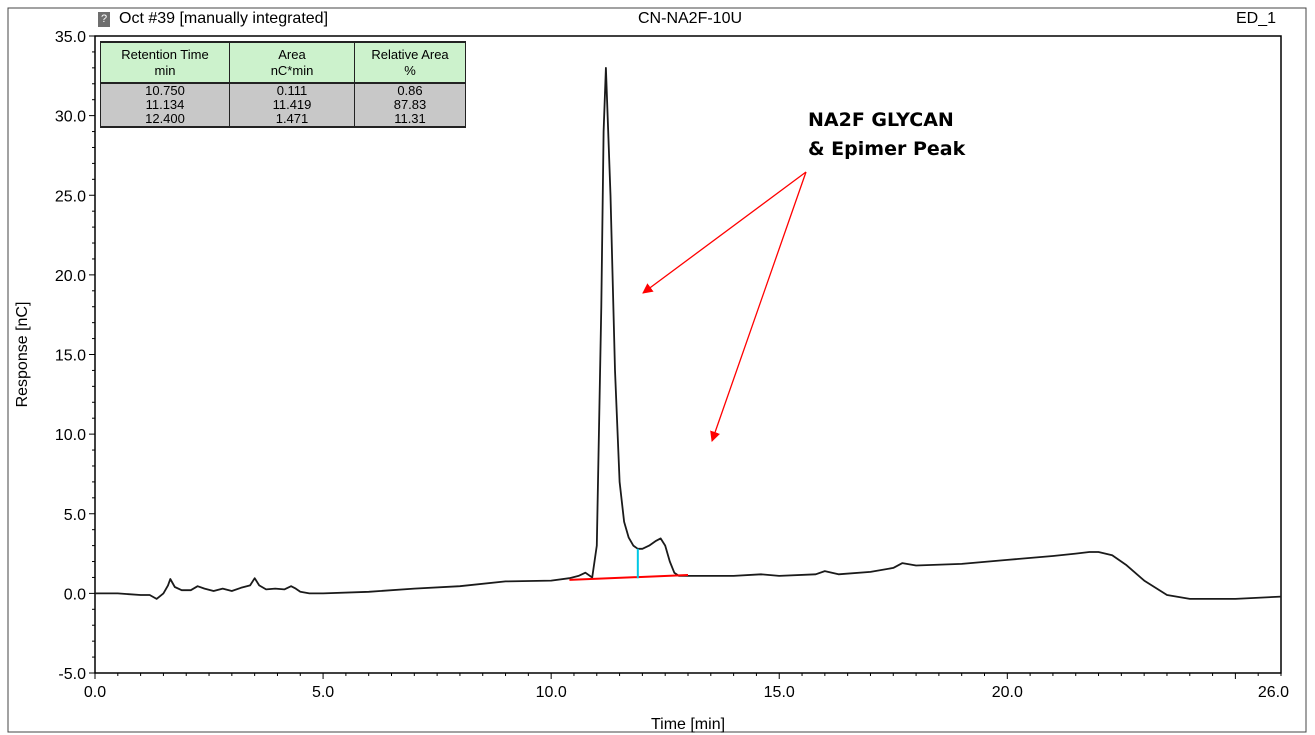 This screenshot has width=1315, height=735. Describe the element at coordinates (165, 62) in the screenshot. I see `column-header-retention-time: Retention Time min` at that location.